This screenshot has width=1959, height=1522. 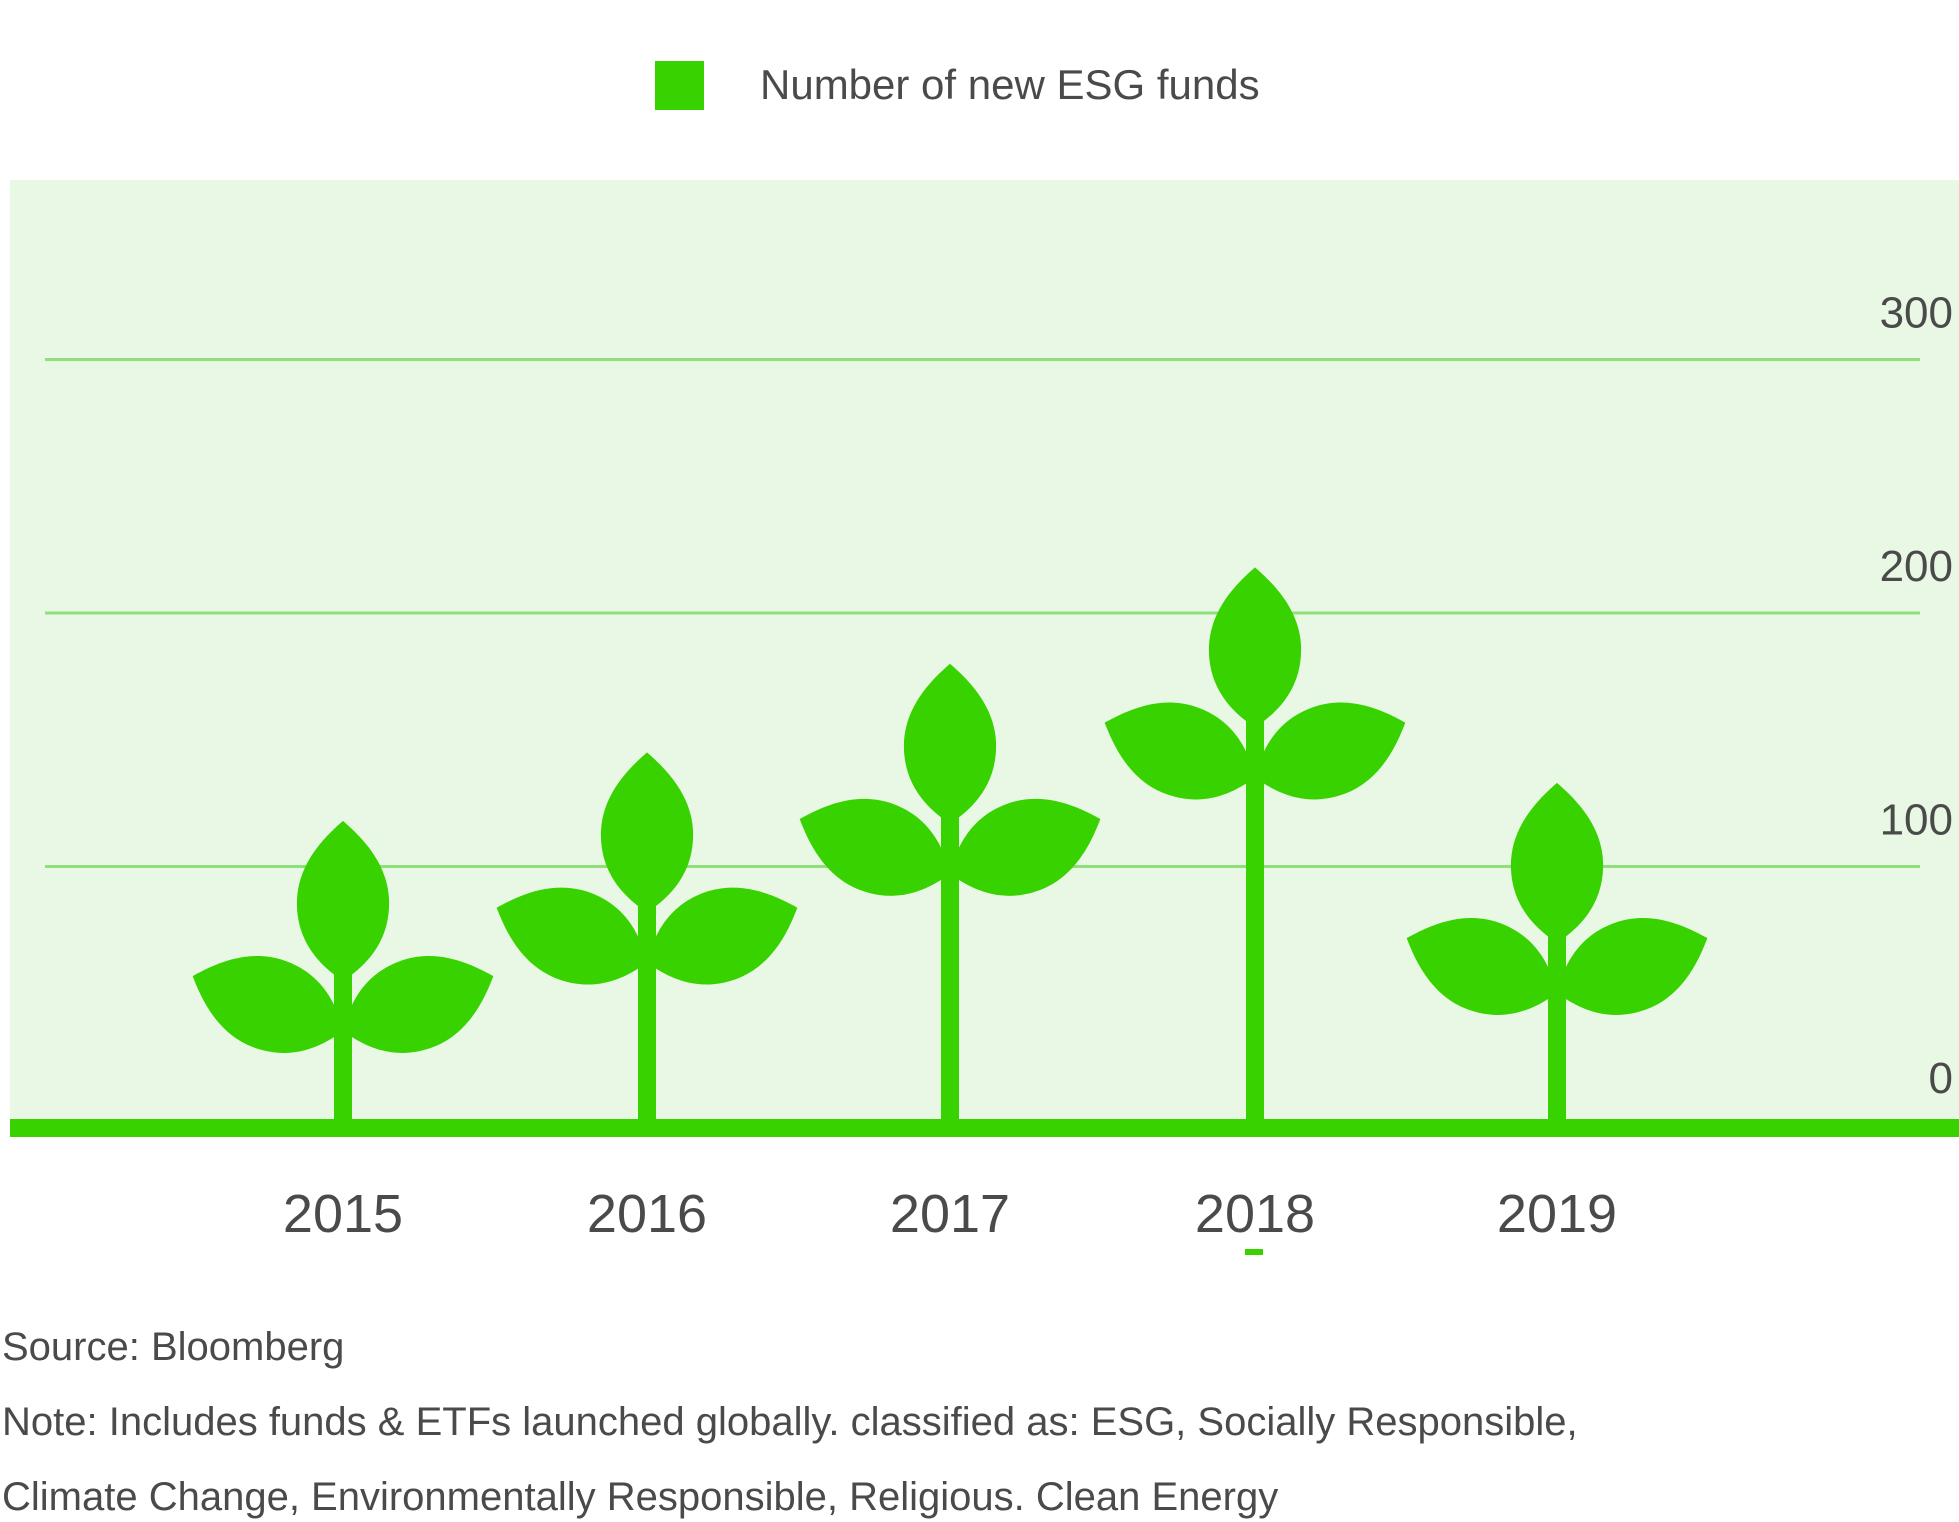 I want to click on source-text: Source: Bloomberg, so click(x=173, y=1347).